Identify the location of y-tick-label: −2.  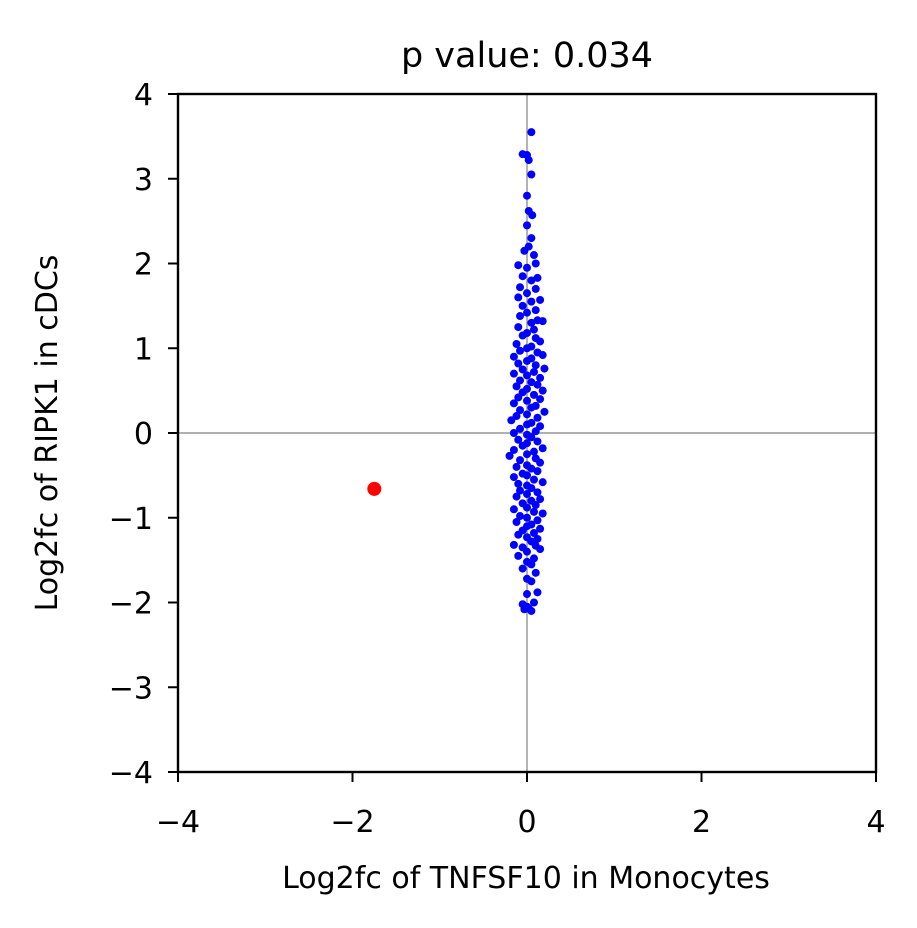
(131, 604).